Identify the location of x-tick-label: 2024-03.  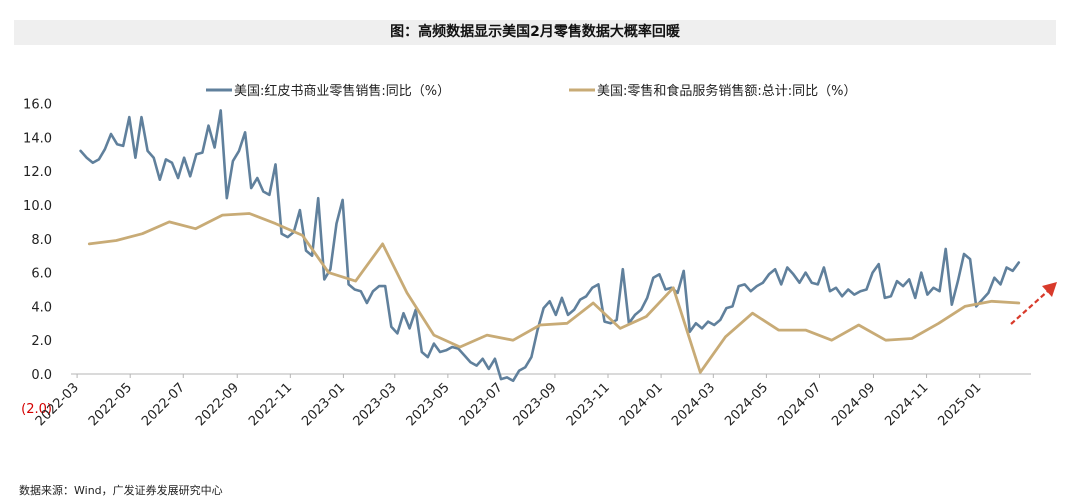
(693, 404).